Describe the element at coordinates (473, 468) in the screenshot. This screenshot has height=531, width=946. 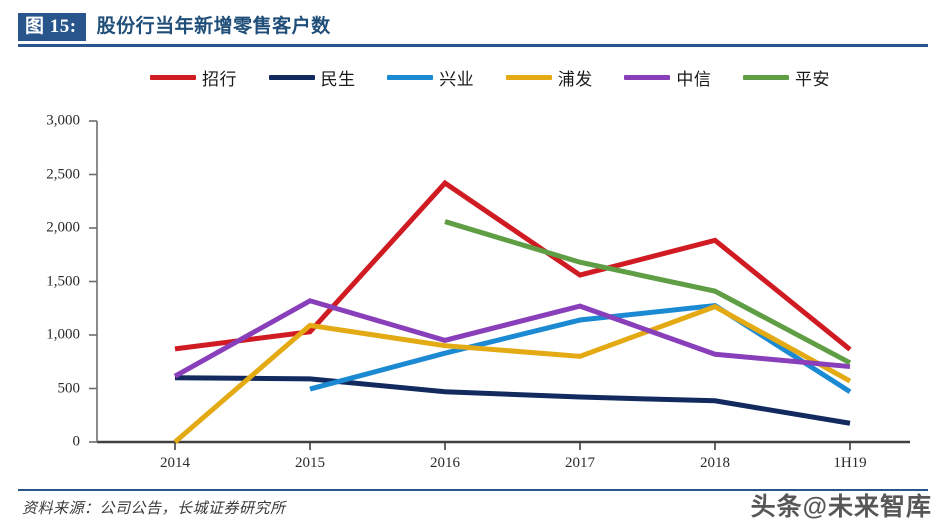
I see `x-axis-labels: 2014 2015 2016 2017 2018 1H19` at that location.